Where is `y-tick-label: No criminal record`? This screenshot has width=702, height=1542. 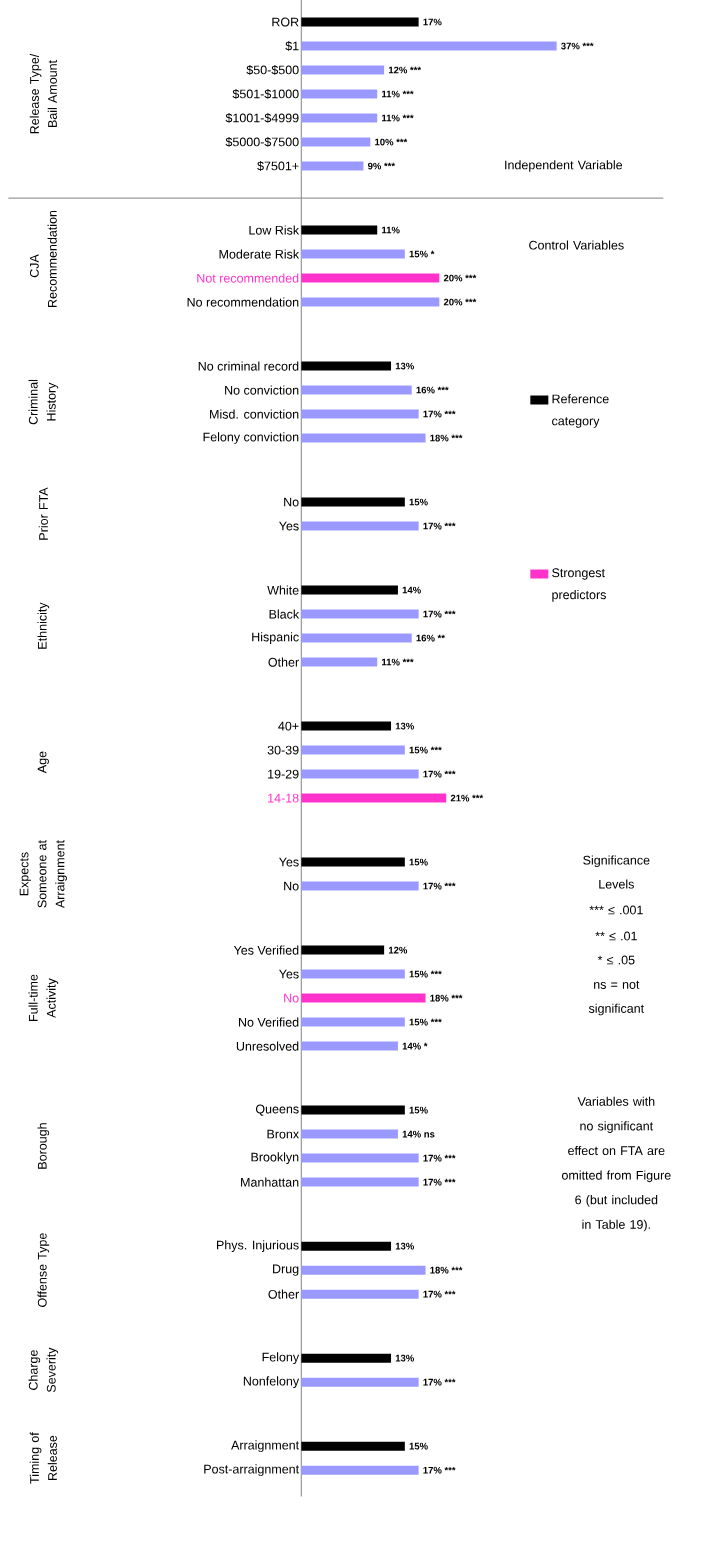 y-tick-label: No criminal record is located at coordinates (248, 366).